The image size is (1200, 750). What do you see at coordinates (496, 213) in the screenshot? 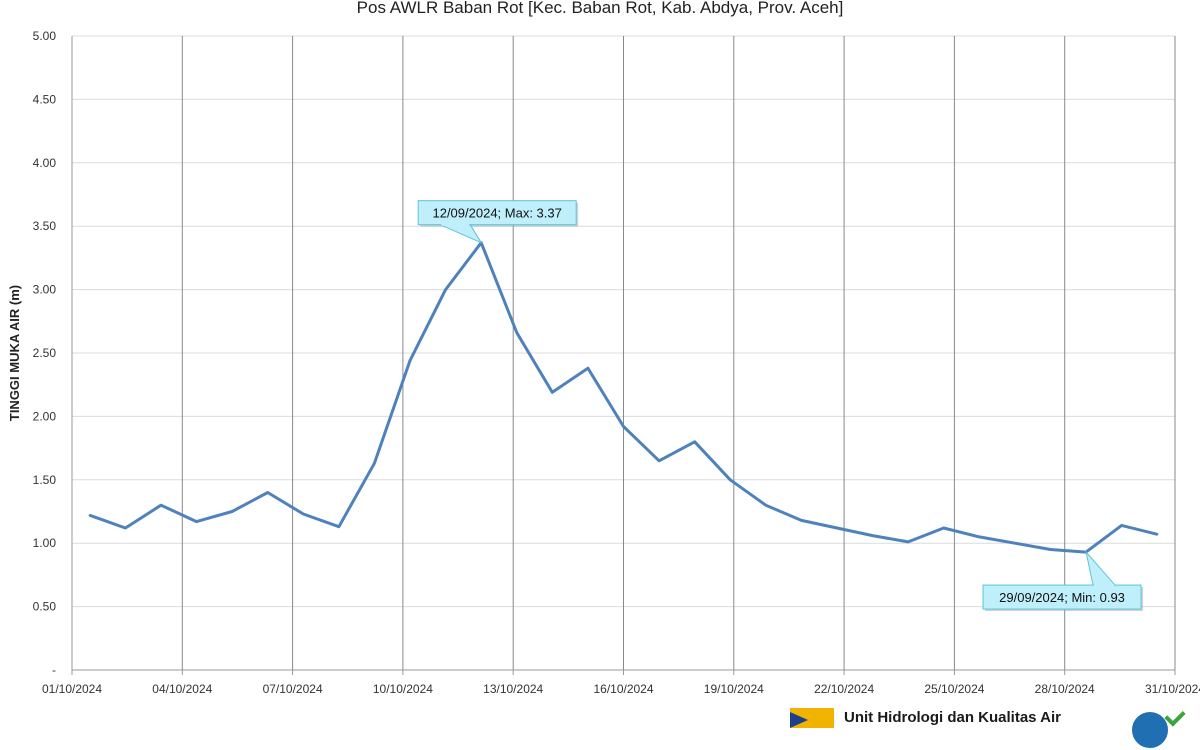
I see `callout-label: 12/09/2024; Max: 3.37` at bounding box center [496, 213].